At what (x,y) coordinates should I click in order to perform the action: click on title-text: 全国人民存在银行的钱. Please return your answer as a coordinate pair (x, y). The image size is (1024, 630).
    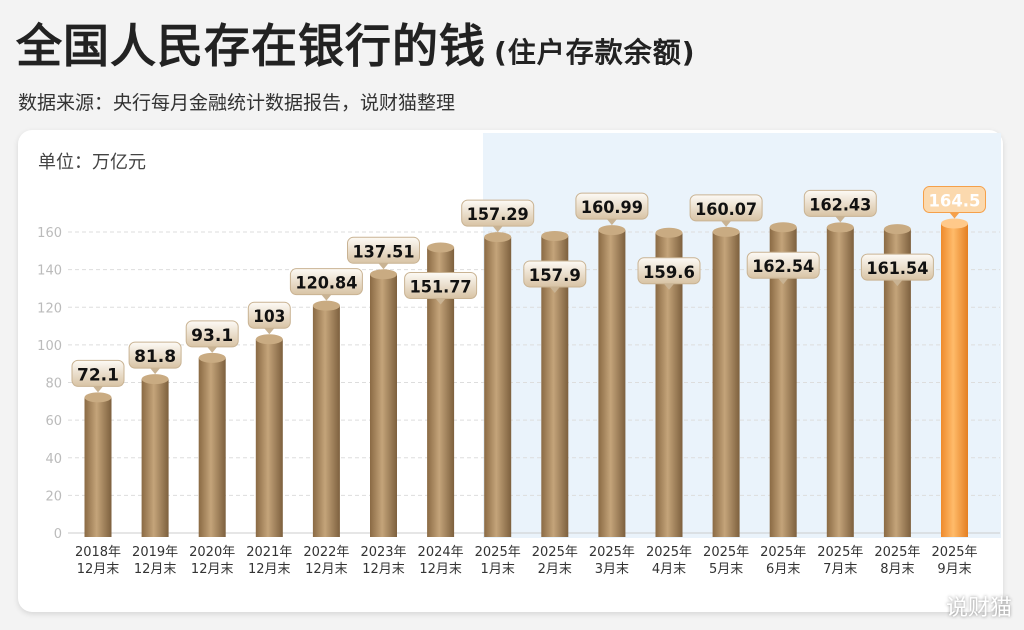
    Looking at the image, I should click on (251, 46).